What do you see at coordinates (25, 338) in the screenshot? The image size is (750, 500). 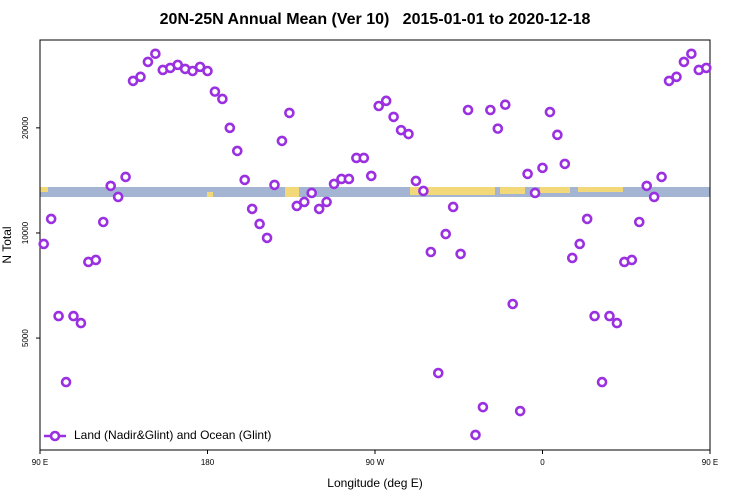 I see `y-tick-label: 5000` at bounding box center [25, 338].